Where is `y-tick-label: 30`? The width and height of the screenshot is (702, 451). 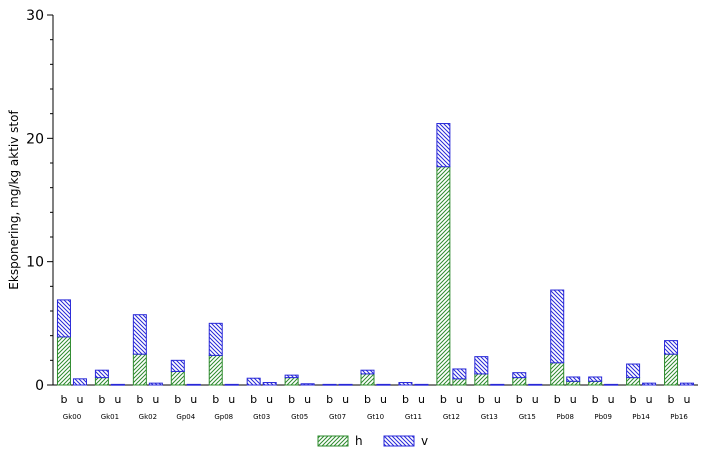 y-tick-label: 30 is located at coordinates (35, 16).